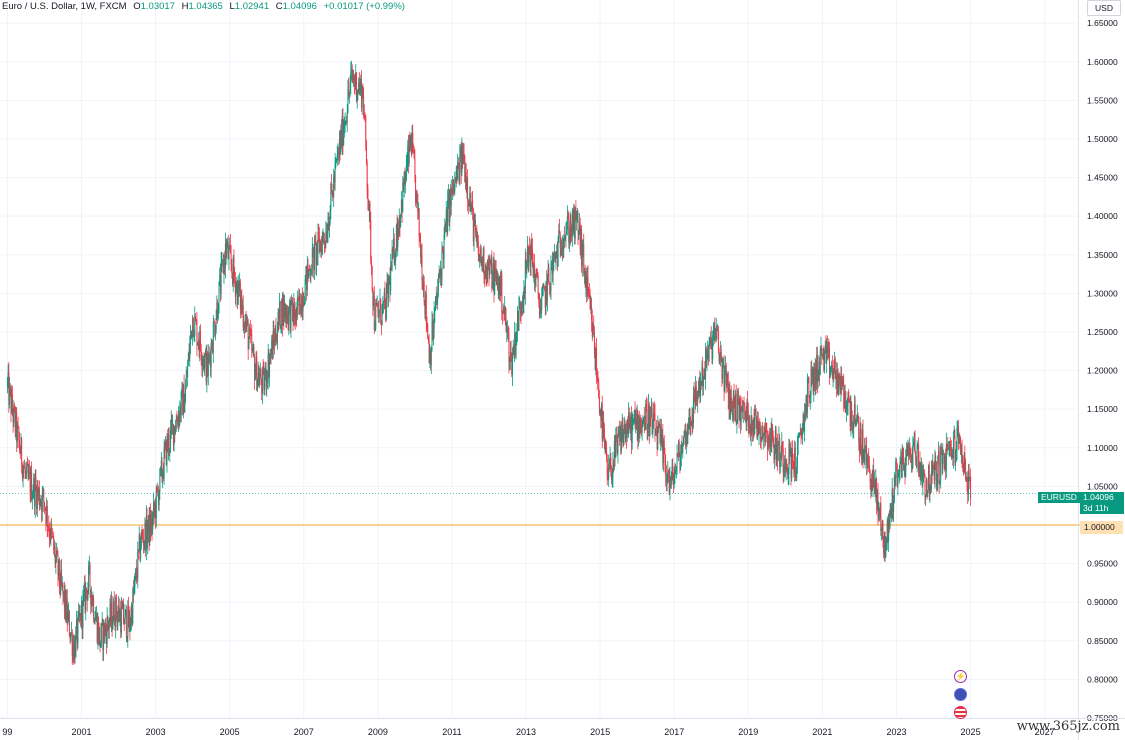 The height and width of the screenshot is (740, 1125). Describe the element at coordinates (960, 712) in the screenshot. I see `us-flag-icon` at that location.